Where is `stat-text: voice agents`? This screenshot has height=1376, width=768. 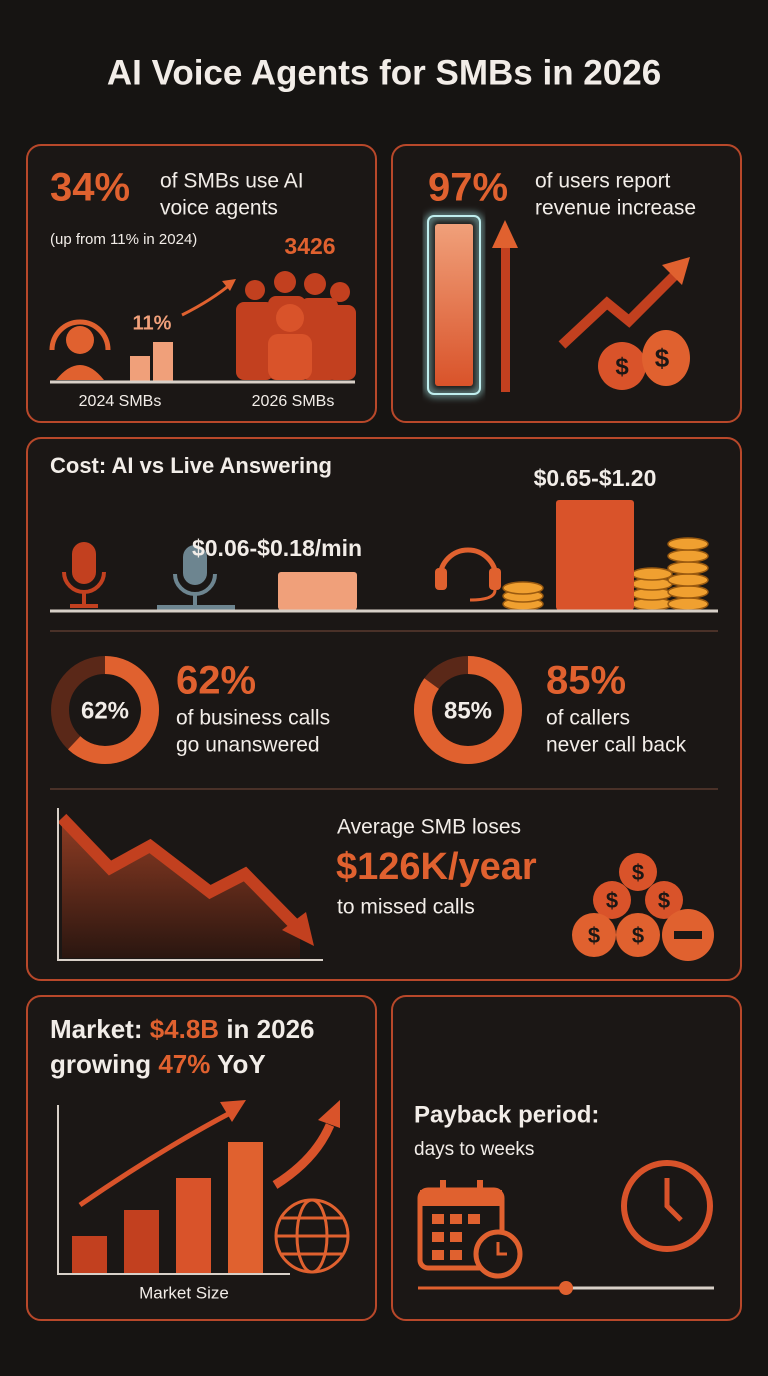 stat-text: voice agents is located at coordinates (219, 208).